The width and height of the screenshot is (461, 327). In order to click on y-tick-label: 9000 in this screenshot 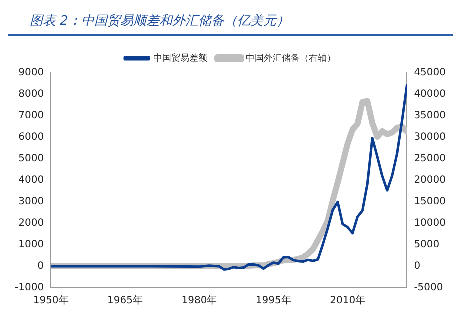, I will do `click(31, 73)`.